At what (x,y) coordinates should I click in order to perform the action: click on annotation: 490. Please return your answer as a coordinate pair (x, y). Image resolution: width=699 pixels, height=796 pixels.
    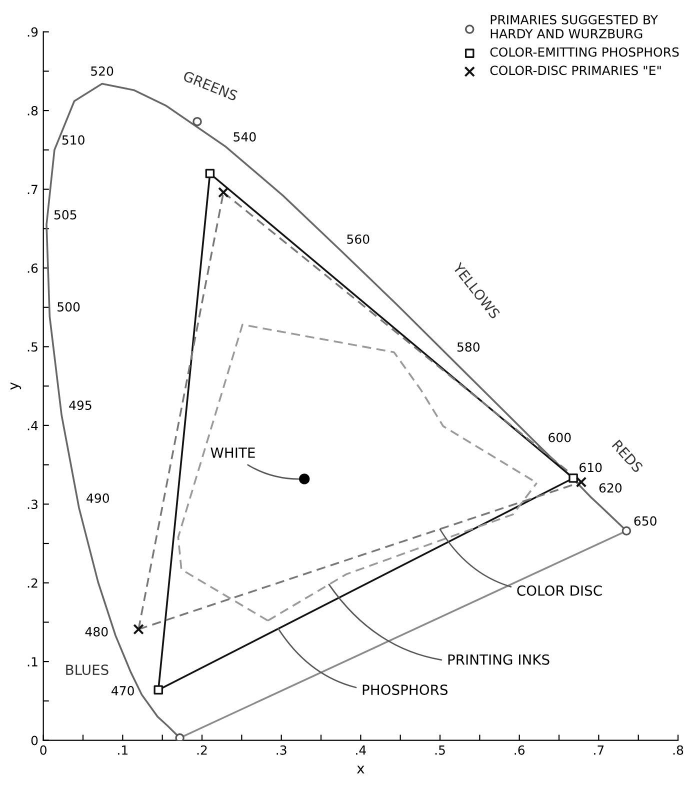
    Looking at the image, I should click on (98, 498).